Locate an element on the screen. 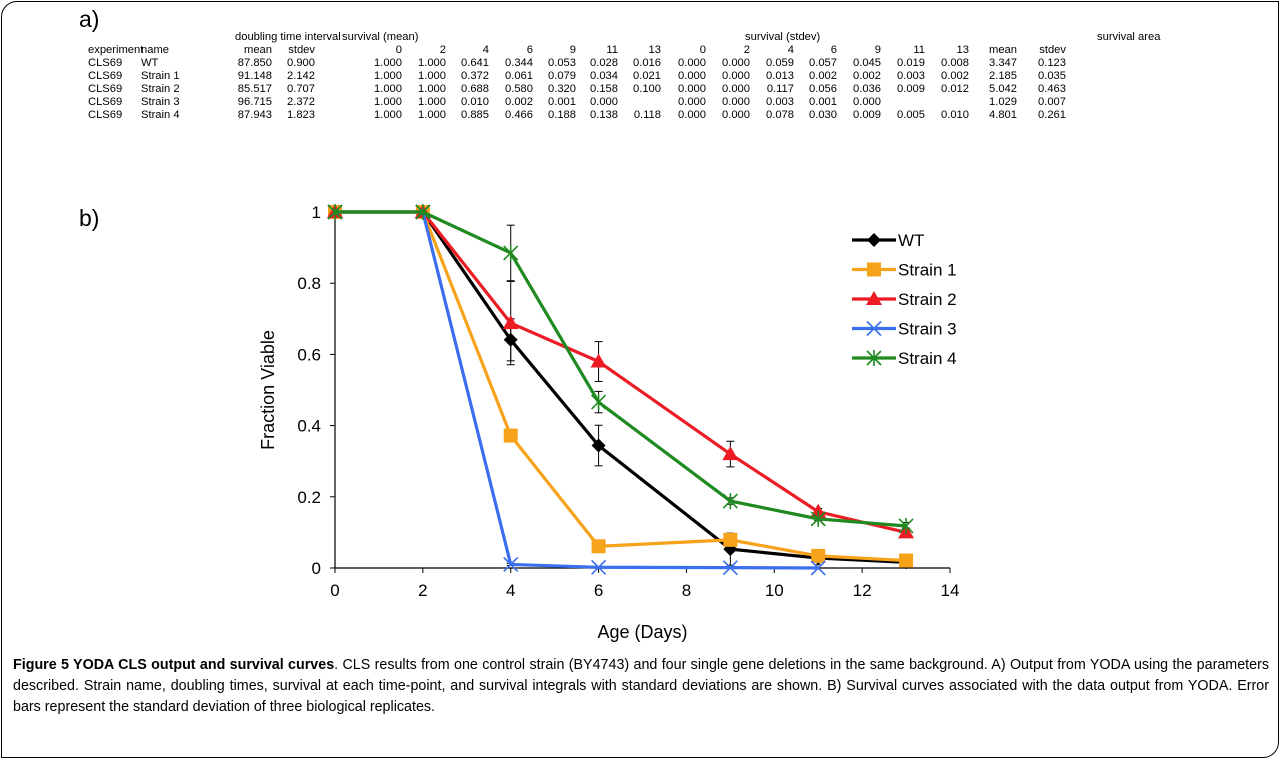  x-tick-label: 6 is located at coordinates (598, 590).